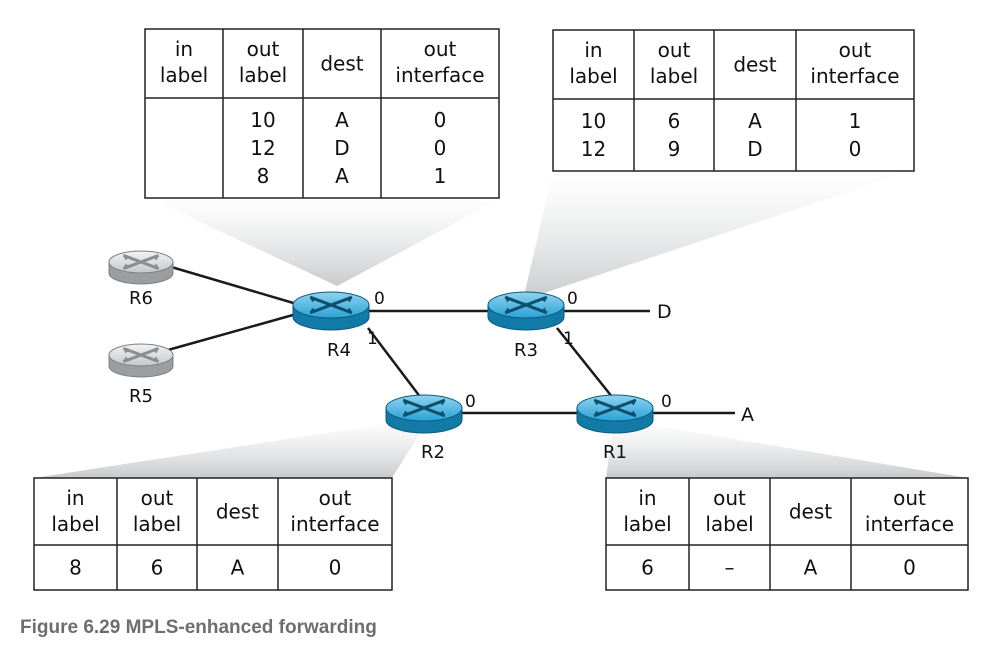 This screenshot has height=657, width=991. Describe the element at coordinates (335, 498) in the screenshot. I see `table-r2-header-out-interface: out` at that location.